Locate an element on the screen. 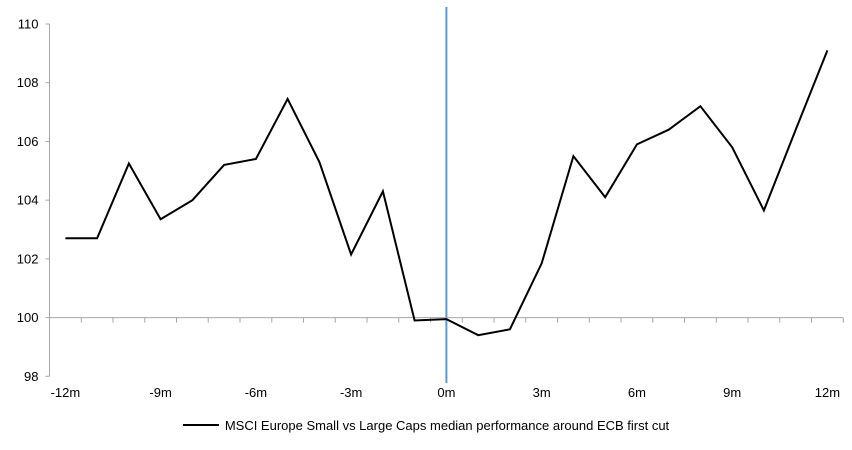 Image resolution: width=852 pixels, height=450 pixels. x-tick-label: 9m is located at coordinates (732, 392).